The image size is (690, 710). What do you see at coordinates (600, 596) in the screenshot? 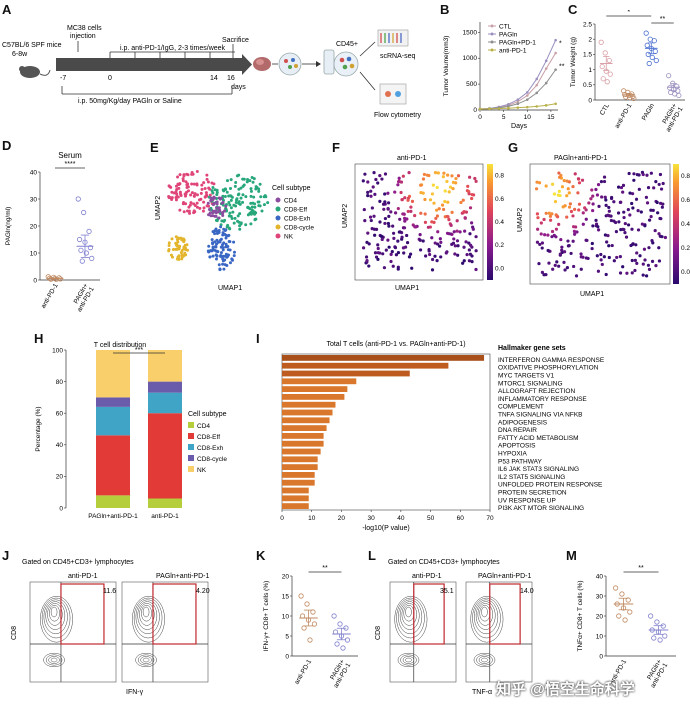
I see `m-ytick: 30` at bounding box center [600, 596].